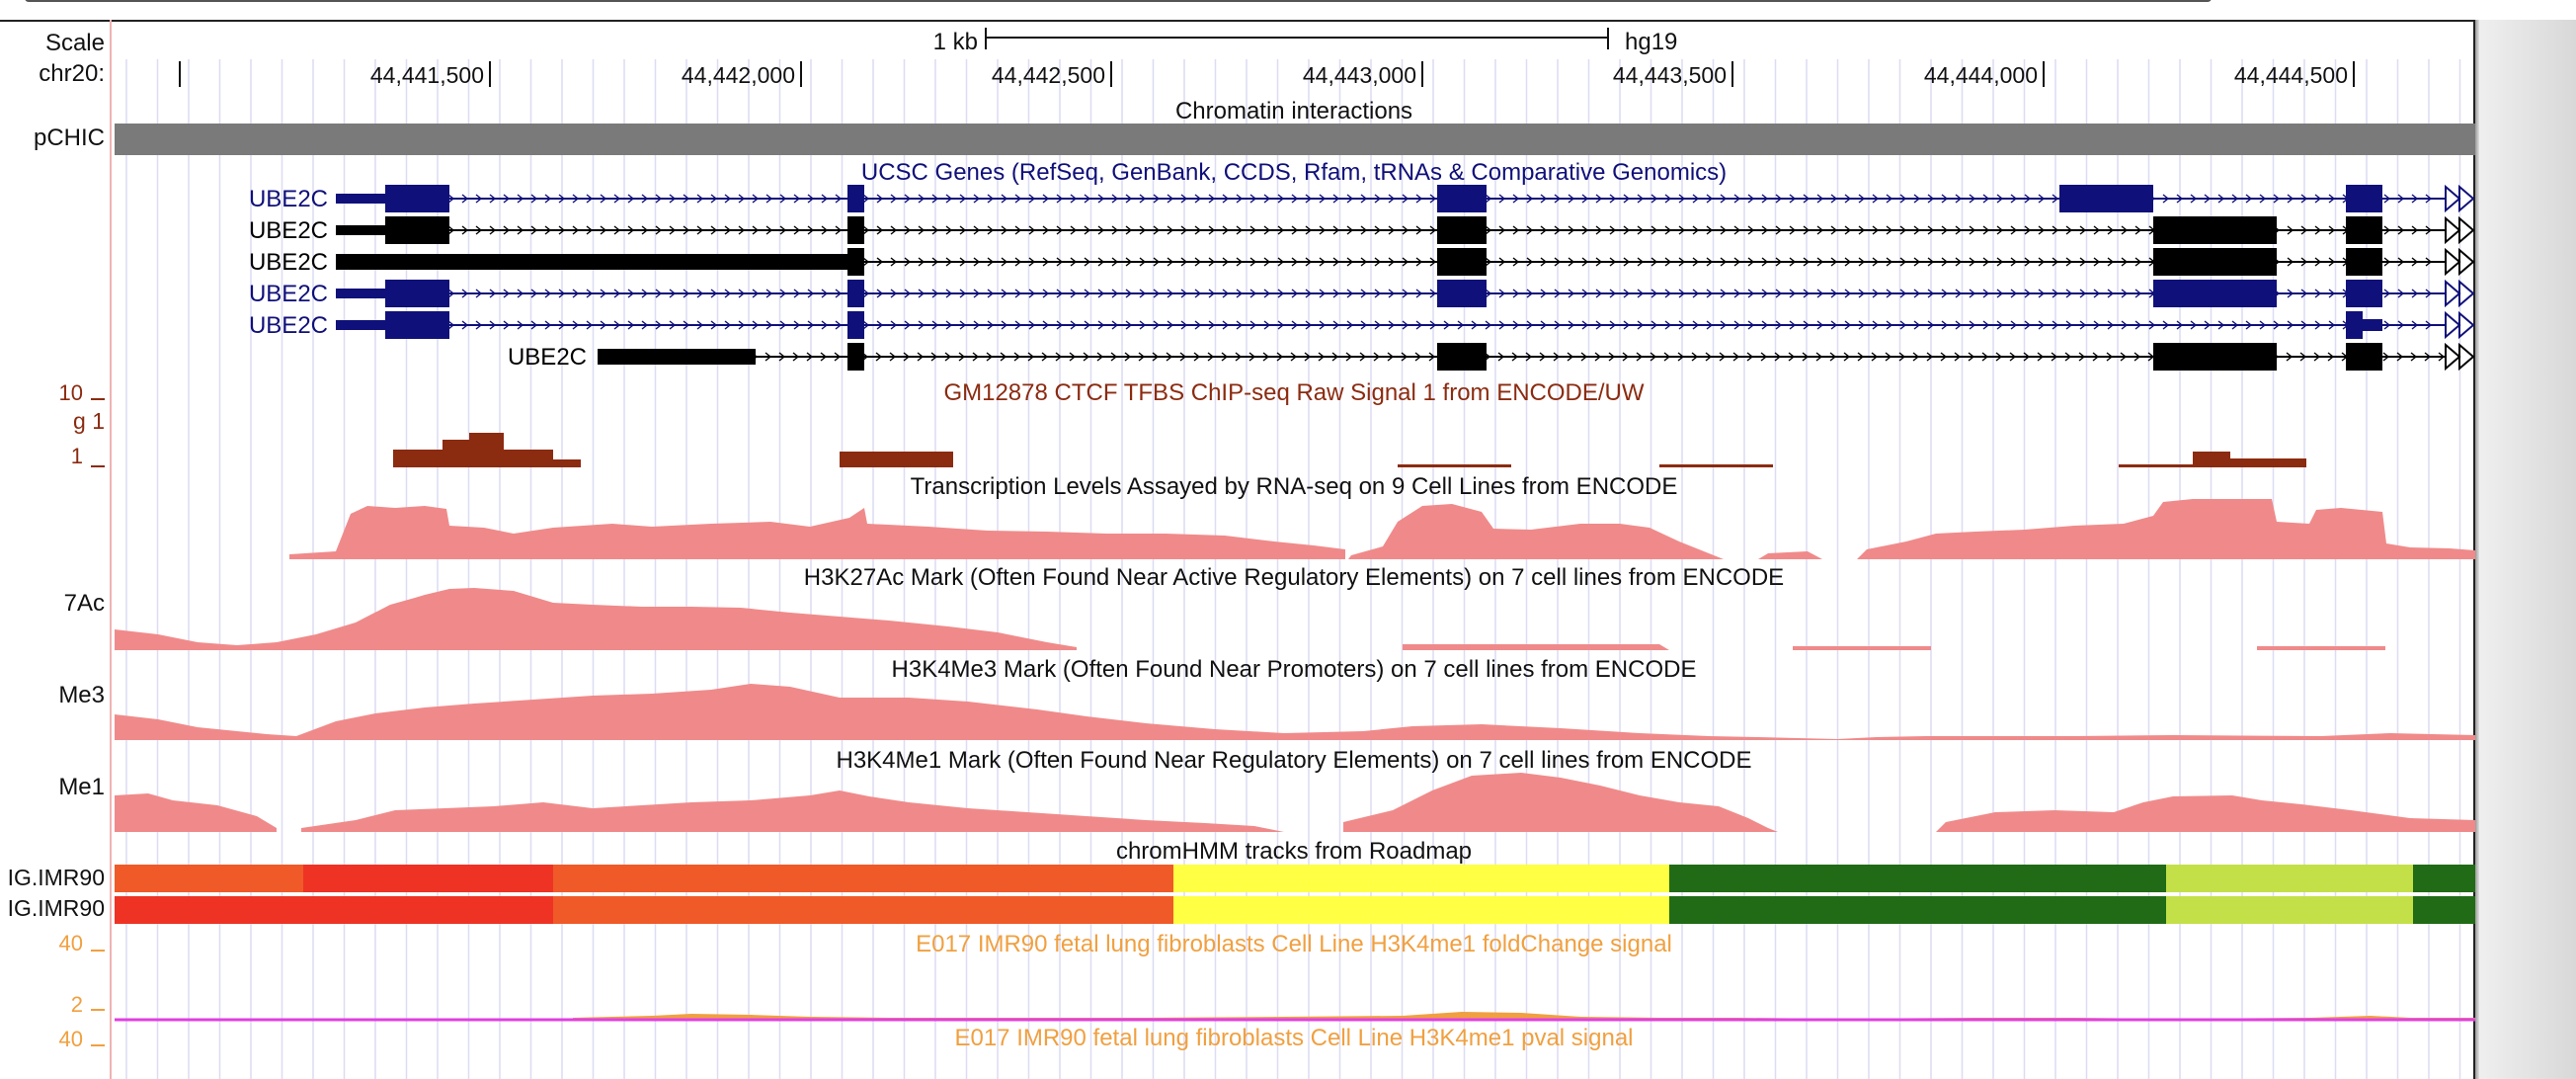 The width and height of the screenshot is (2576, 1079). I want to click on h3k4me1-side-label: Me1, so click(81, 787).